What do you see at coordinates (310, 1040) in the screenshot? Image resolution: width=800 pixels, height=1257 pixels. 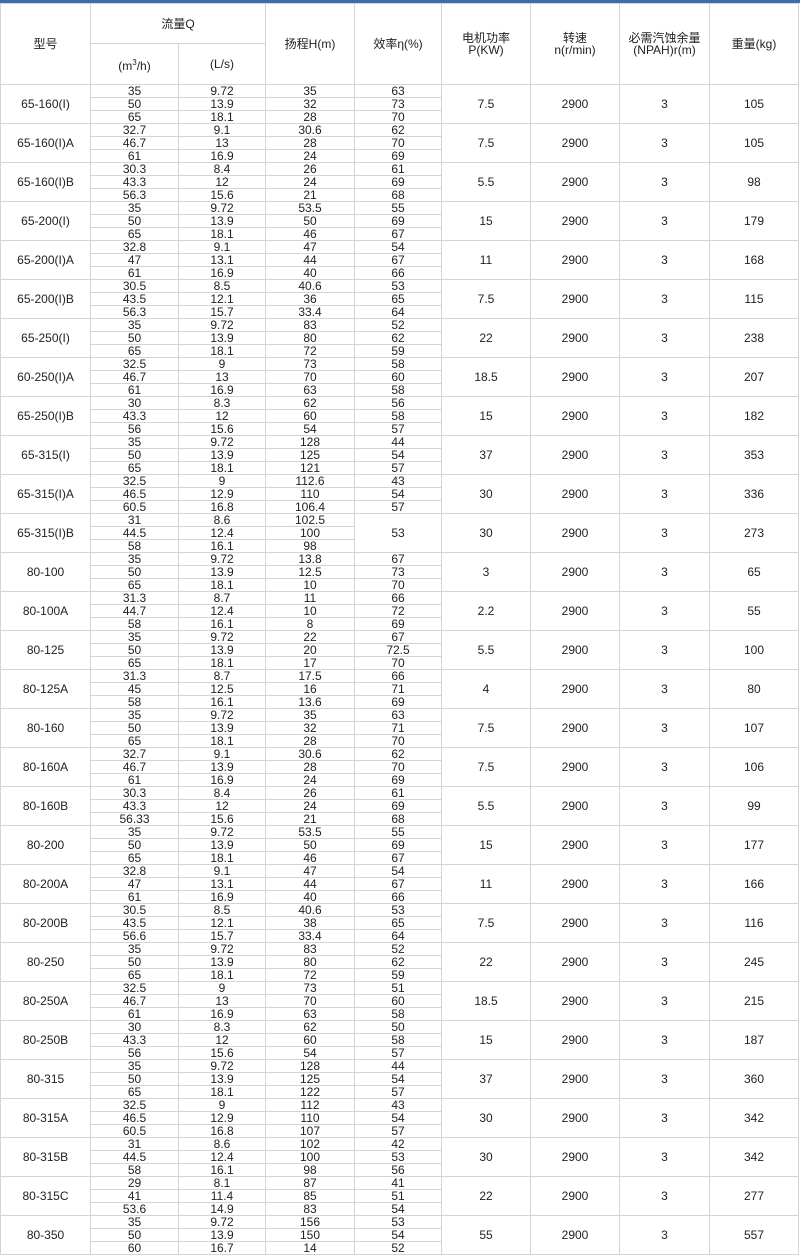 I see `head-cell: 60` at bounding box center [310, 1040].